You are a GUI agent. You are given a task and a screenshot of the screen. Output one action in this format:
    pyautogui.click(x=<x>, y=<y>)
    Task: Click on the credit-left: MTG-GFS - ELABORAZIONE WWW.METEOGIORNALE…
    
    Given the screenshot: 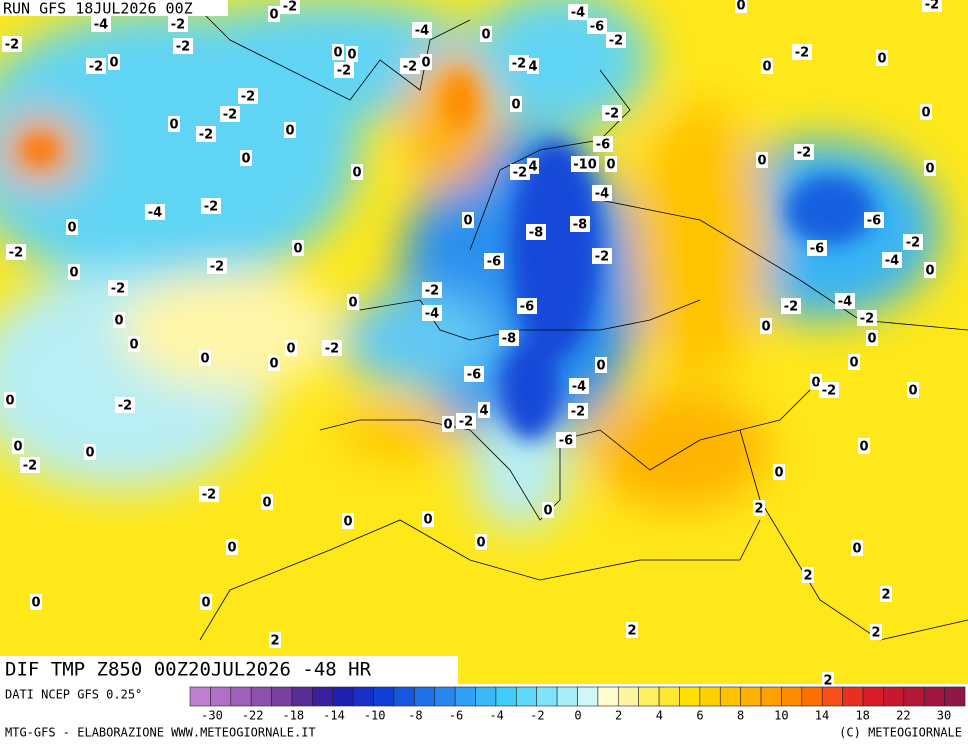 What is the action you would take?
    pyautogui.click(x=160, y=733)
    